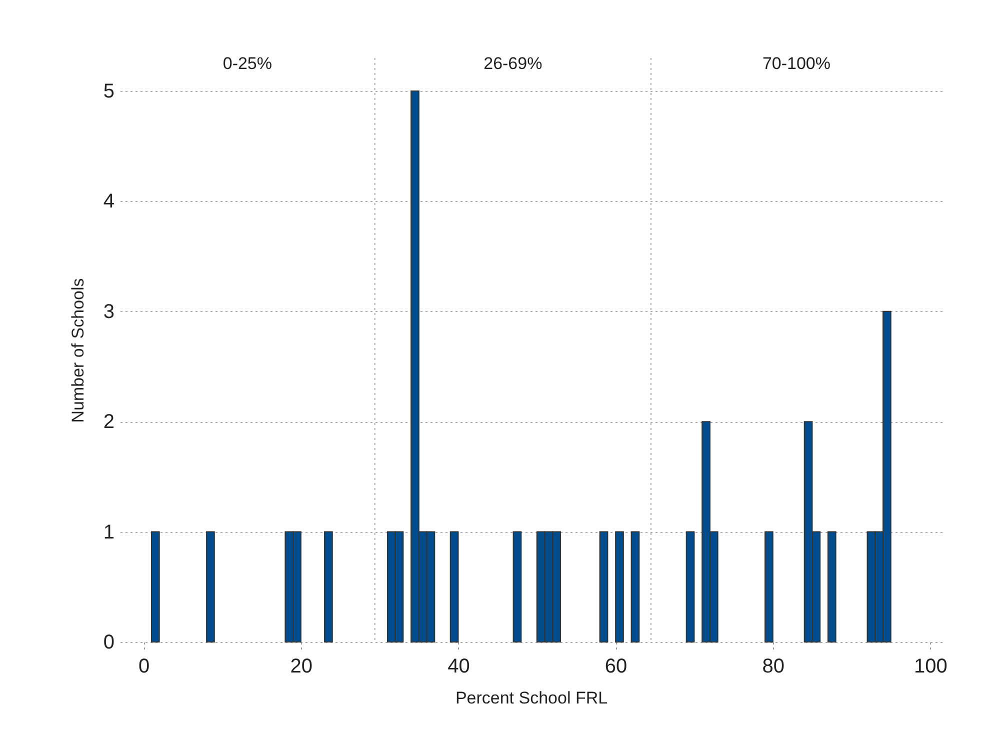  I want to click on x-axis-title: Percent School FRL, so click(531, 698).